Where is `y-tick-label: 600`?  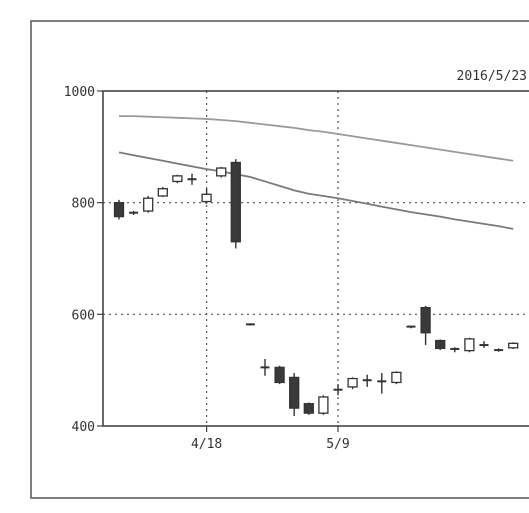
y-tick-label: 600 is located at coordinates (83, 315).